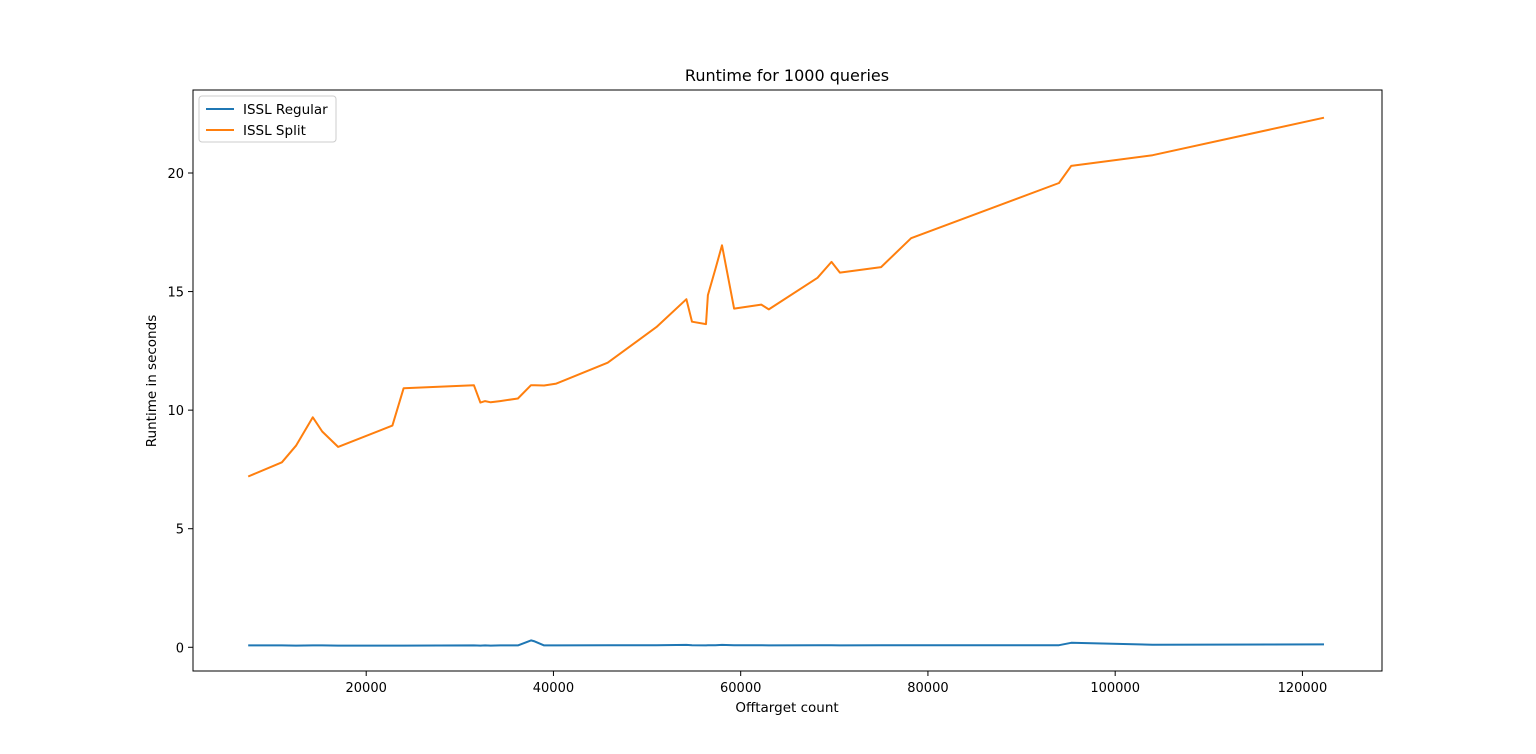  I want to click on x-tick-label: 20000, so click(366, 688).